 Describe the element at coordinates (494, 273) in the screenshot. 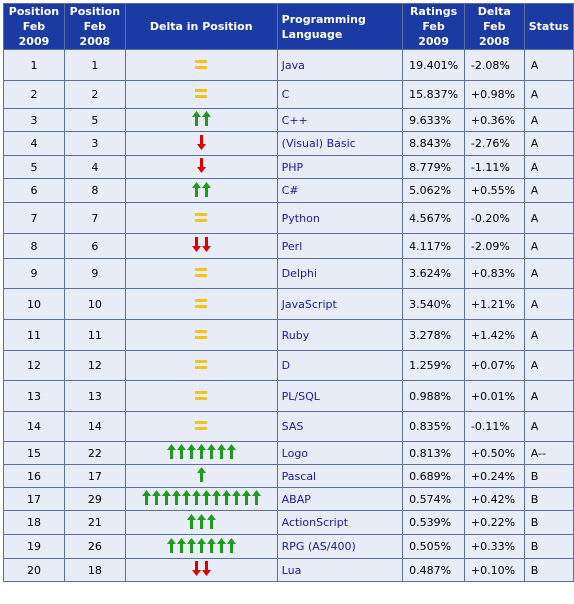

I see `cell-delta: +0.83%` at that location.